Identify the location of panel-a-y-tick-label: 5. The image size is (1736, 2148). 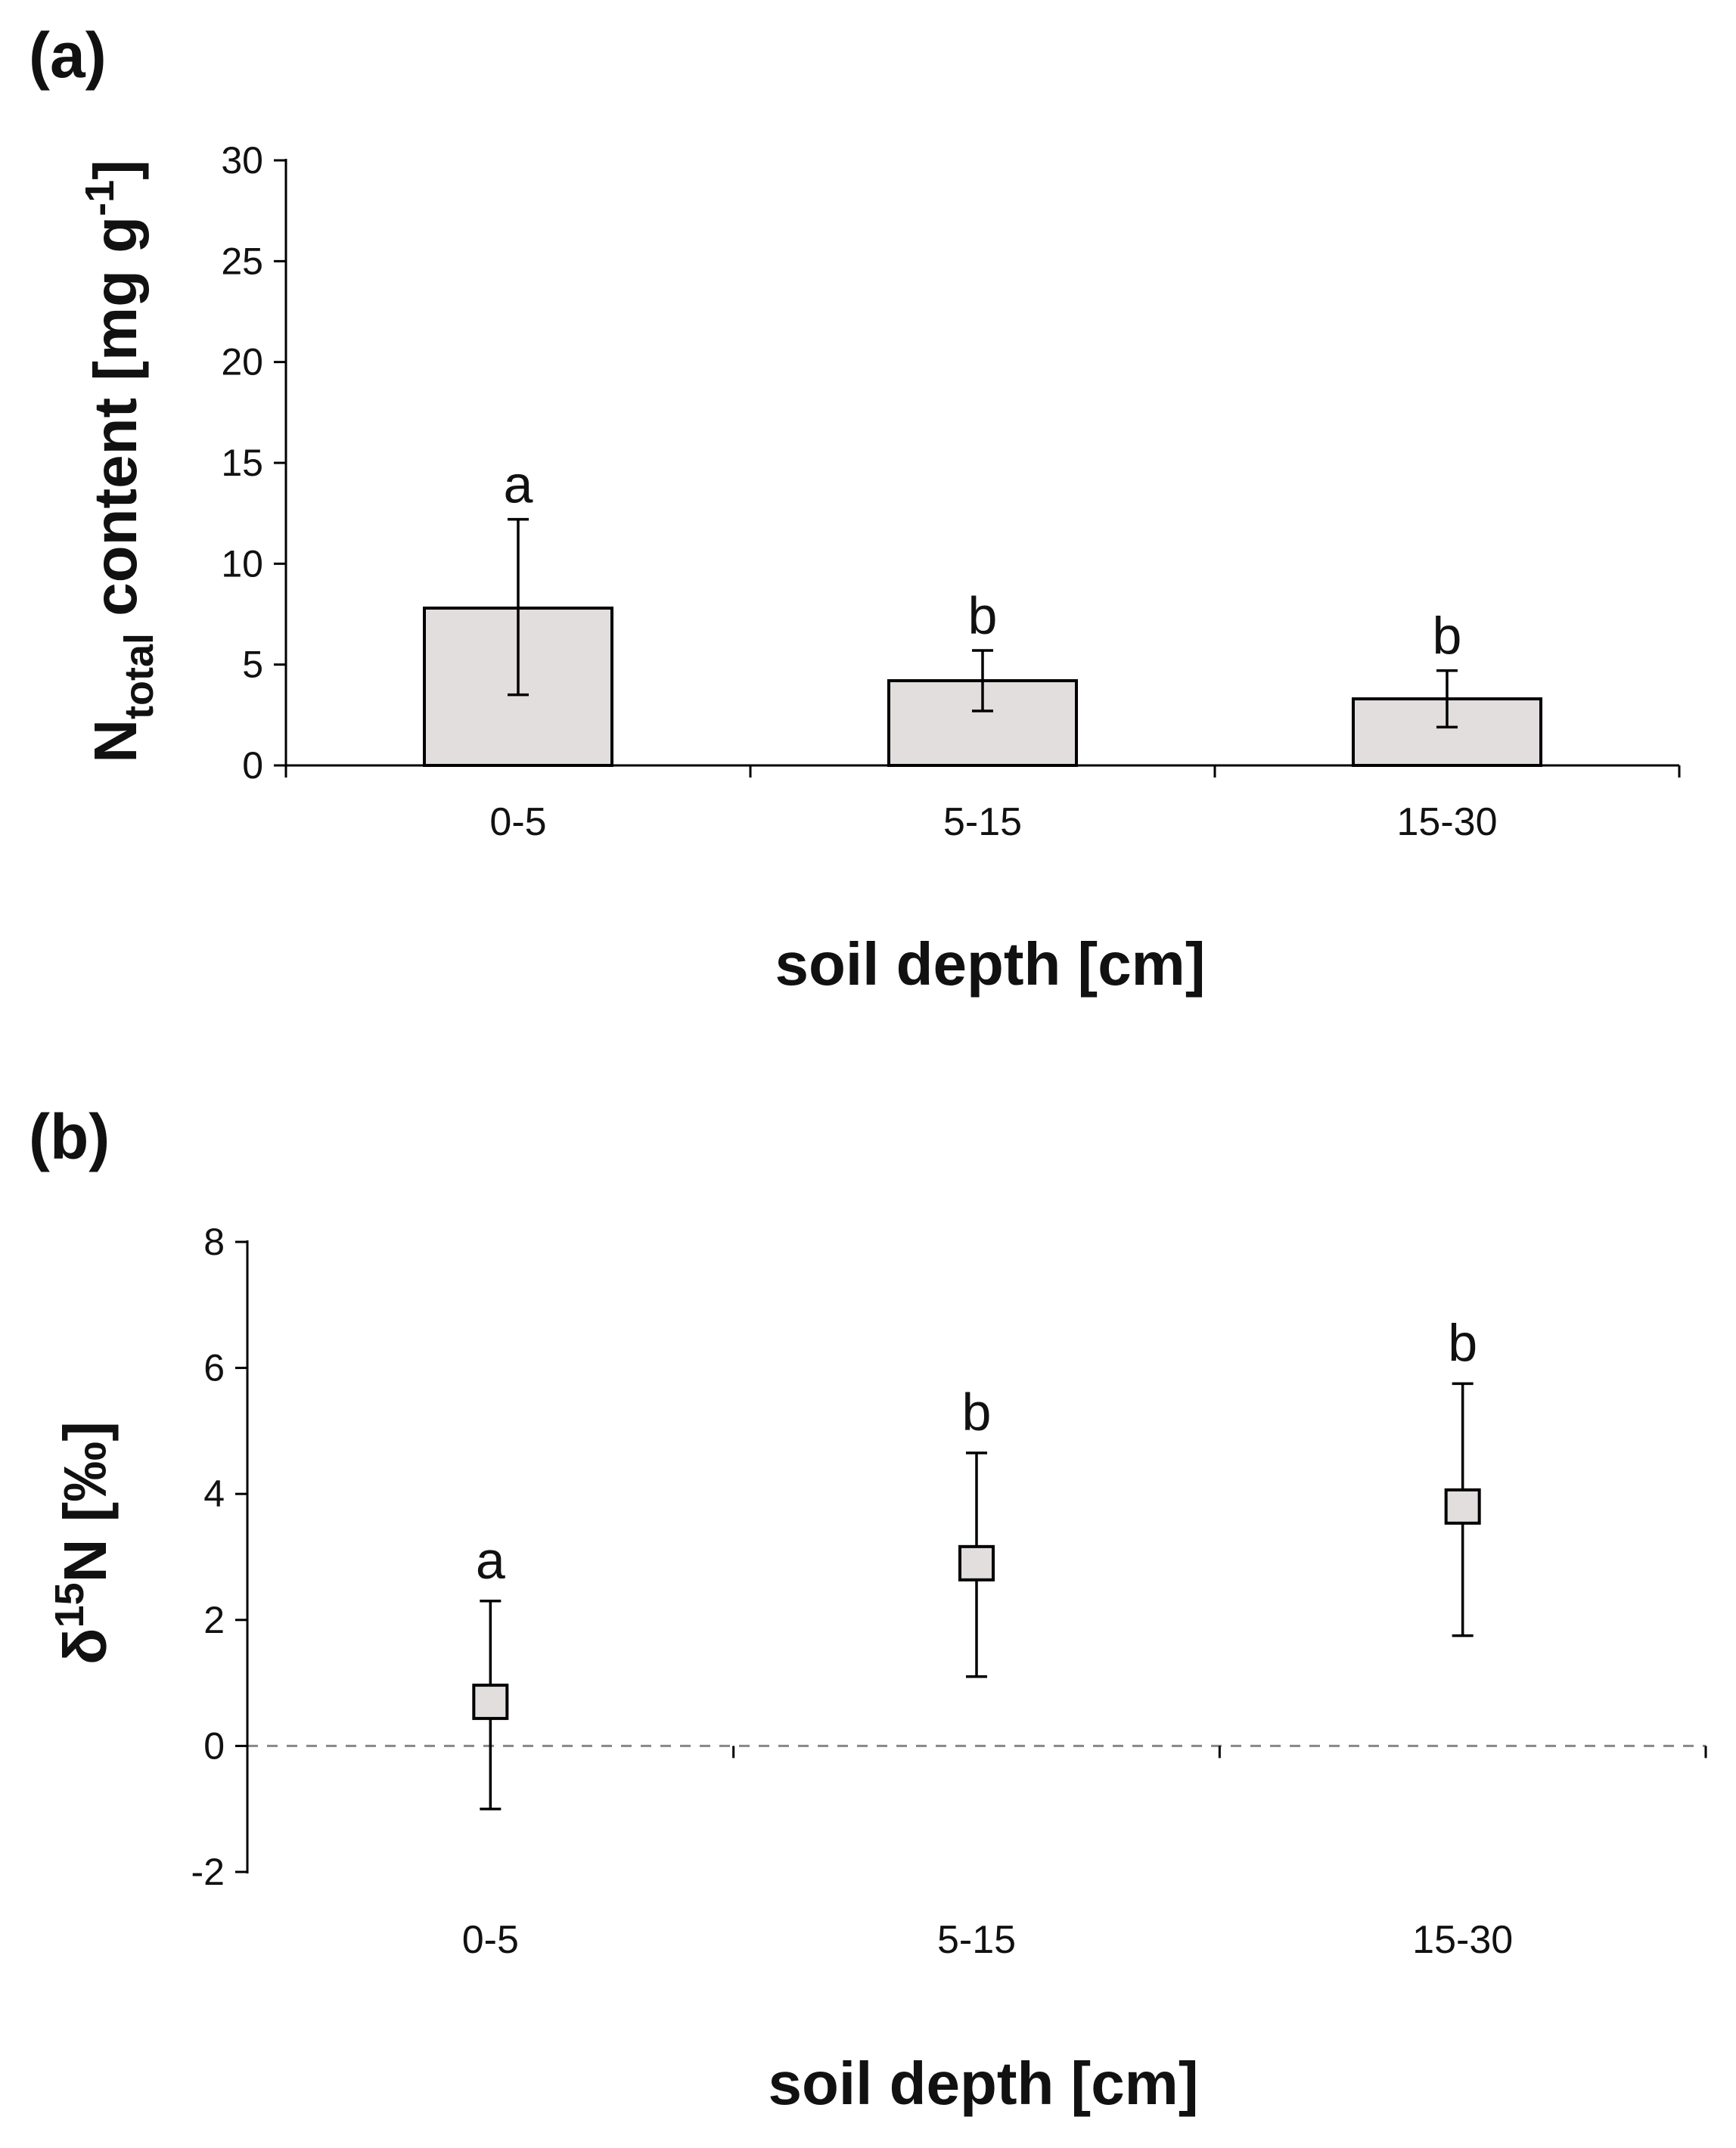
(252, 665).